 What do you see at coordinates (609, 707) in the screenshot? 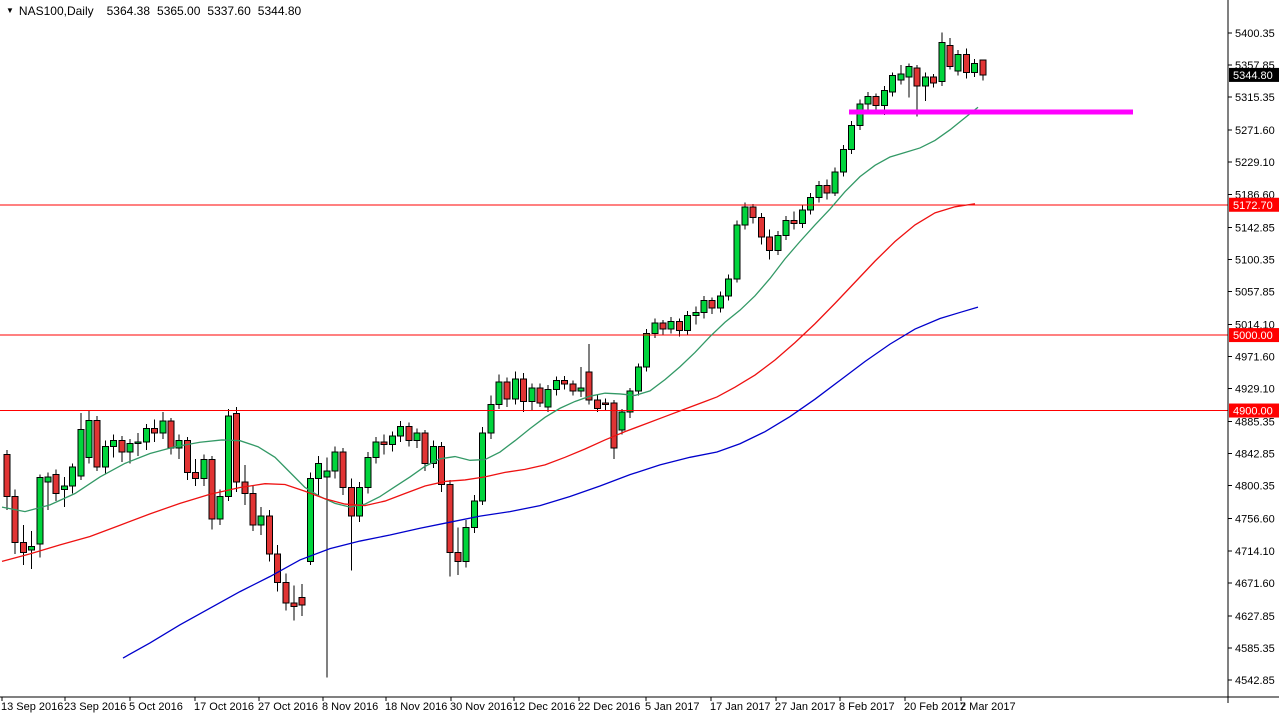
I see `time-axis-label: 22 Dec 2016` at bounding box center [609, 707].